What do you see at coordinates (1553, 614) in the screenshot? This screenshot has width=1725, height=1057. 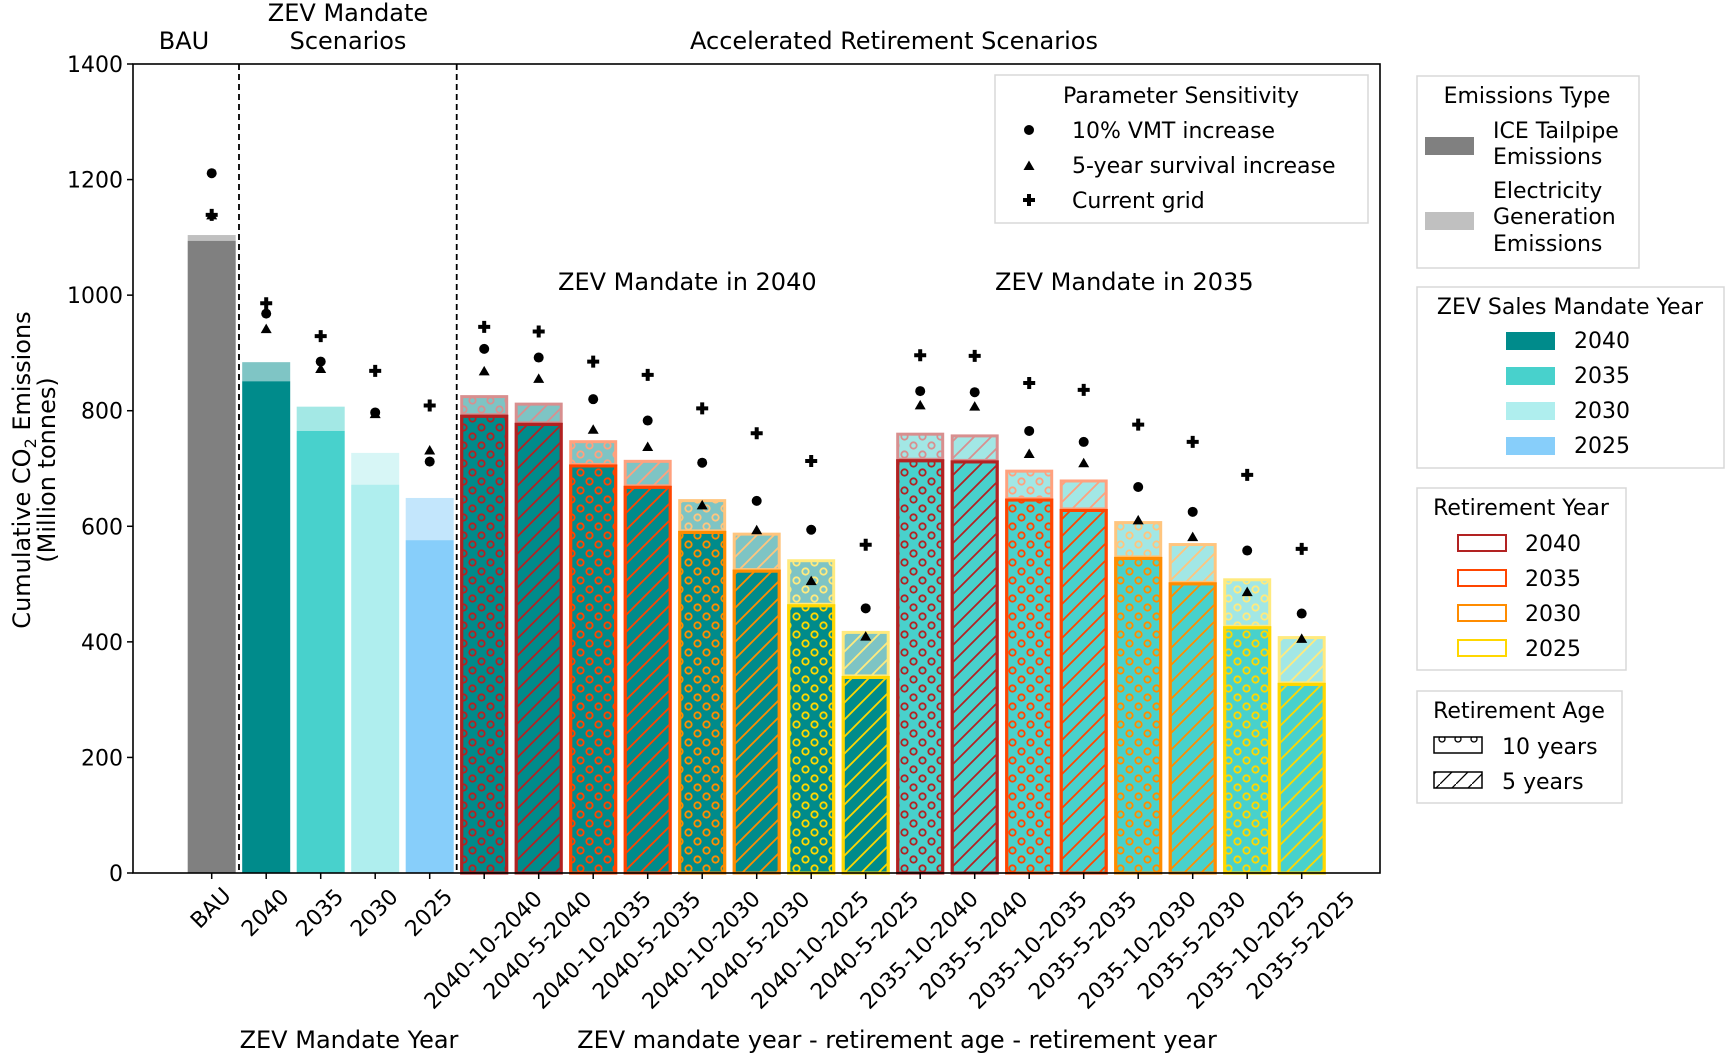 I see `legend-label: 2030` at bounding box center [1553, 614].